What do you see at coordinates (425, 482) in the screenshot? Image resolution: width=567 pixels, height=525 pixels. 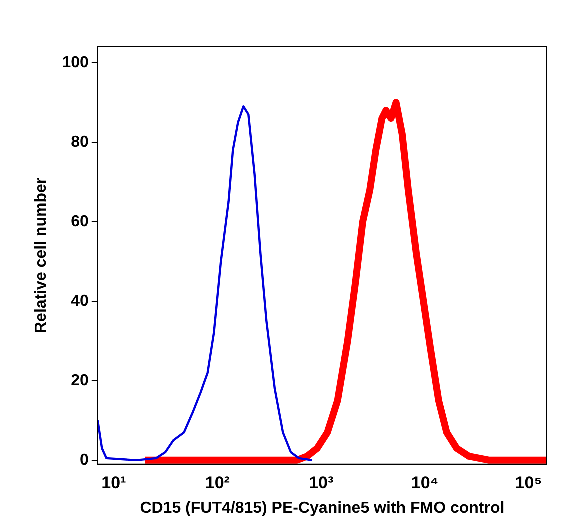 I see `x-tick-label: 10⁴` at bounding box center [425, 482].